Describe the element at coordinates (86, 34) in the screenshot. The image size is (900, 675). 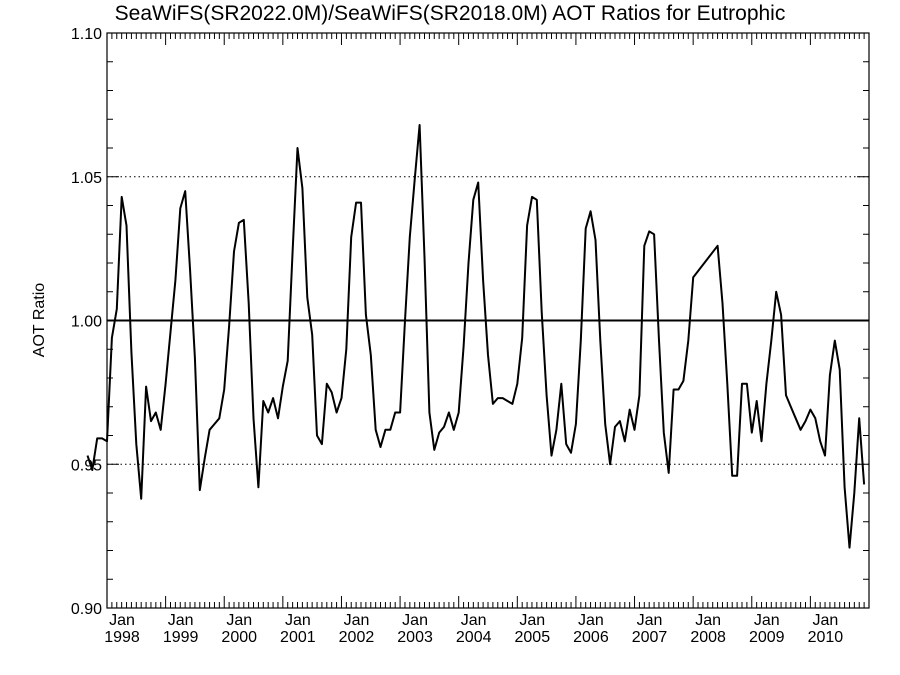
I see `y-tick-label: 1.10` at that location.